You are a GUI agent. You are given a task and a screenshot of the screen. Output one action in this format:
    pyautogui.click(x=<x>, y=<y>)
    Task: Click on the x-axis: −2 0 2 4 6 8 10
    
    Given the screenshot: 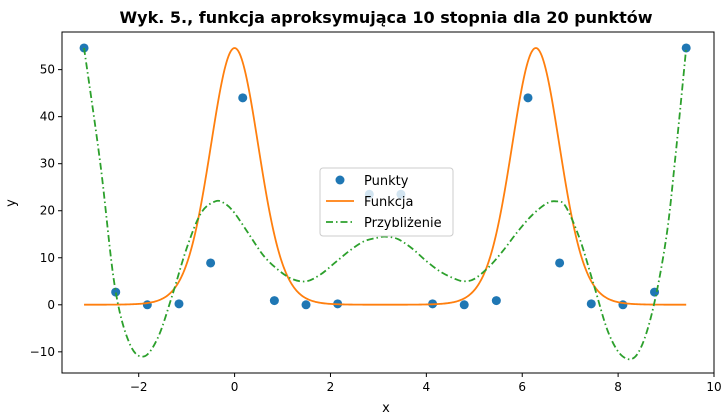 What is the action you would take?
    pyautogui.click(x=426, y=383)
    